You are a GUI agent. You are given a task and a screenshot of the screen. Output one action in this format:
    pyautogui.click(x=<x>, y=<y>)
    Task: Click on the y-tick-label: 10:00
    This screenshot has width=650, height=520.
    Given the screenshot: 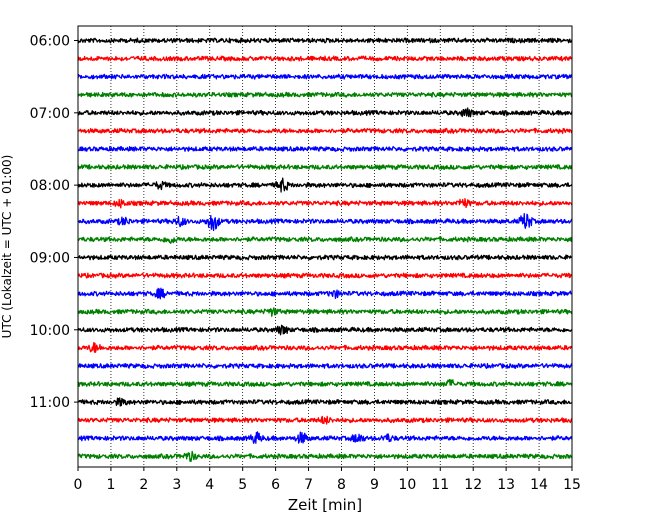 What is the action you would take?
    pyautogui.click(x=50, y=331)
    